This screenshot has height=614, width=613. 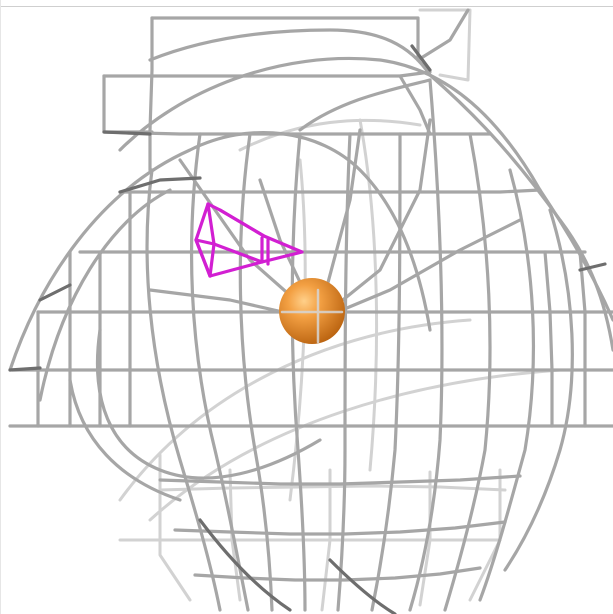 I want to click on left-border-line, so click(x=0, y=307).